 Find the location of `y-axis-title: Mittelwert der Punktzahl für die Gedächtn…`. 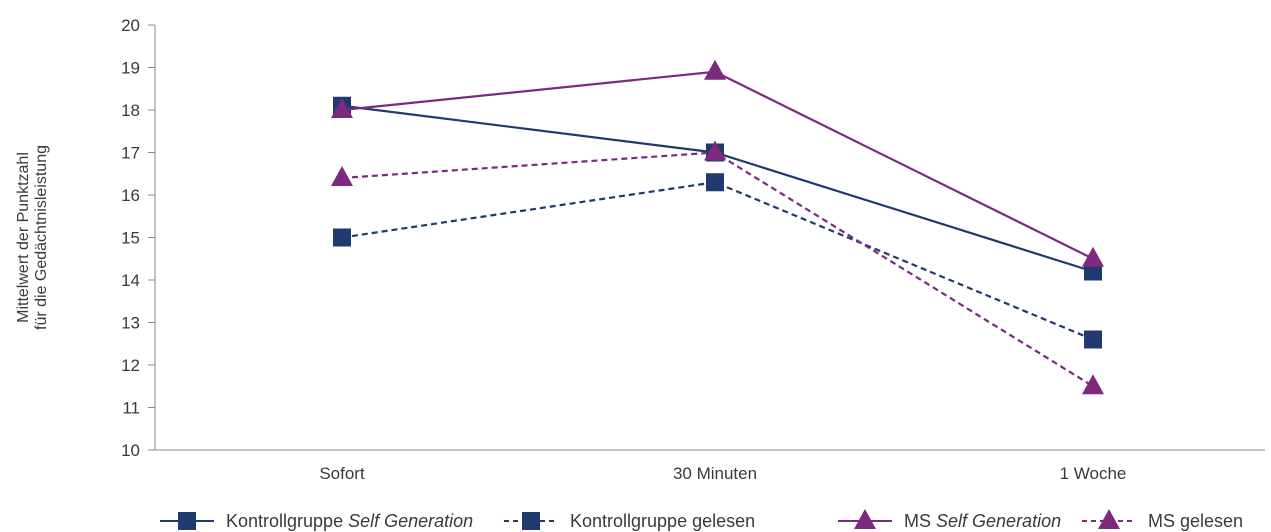

y-axis-title: Mittelwert der Punktzahl für die Gedächtn… is located at coordinates (32, 237).